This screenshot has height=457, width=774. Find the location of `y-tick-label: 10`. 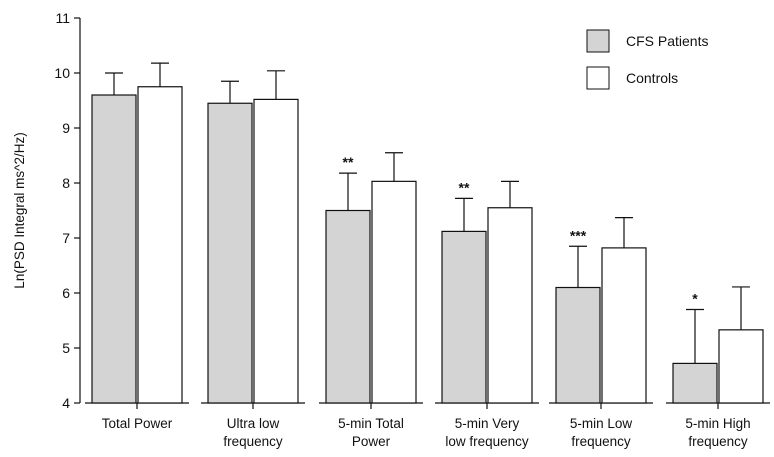

y-tick-label: 10 is located at coordinates (62, 73).